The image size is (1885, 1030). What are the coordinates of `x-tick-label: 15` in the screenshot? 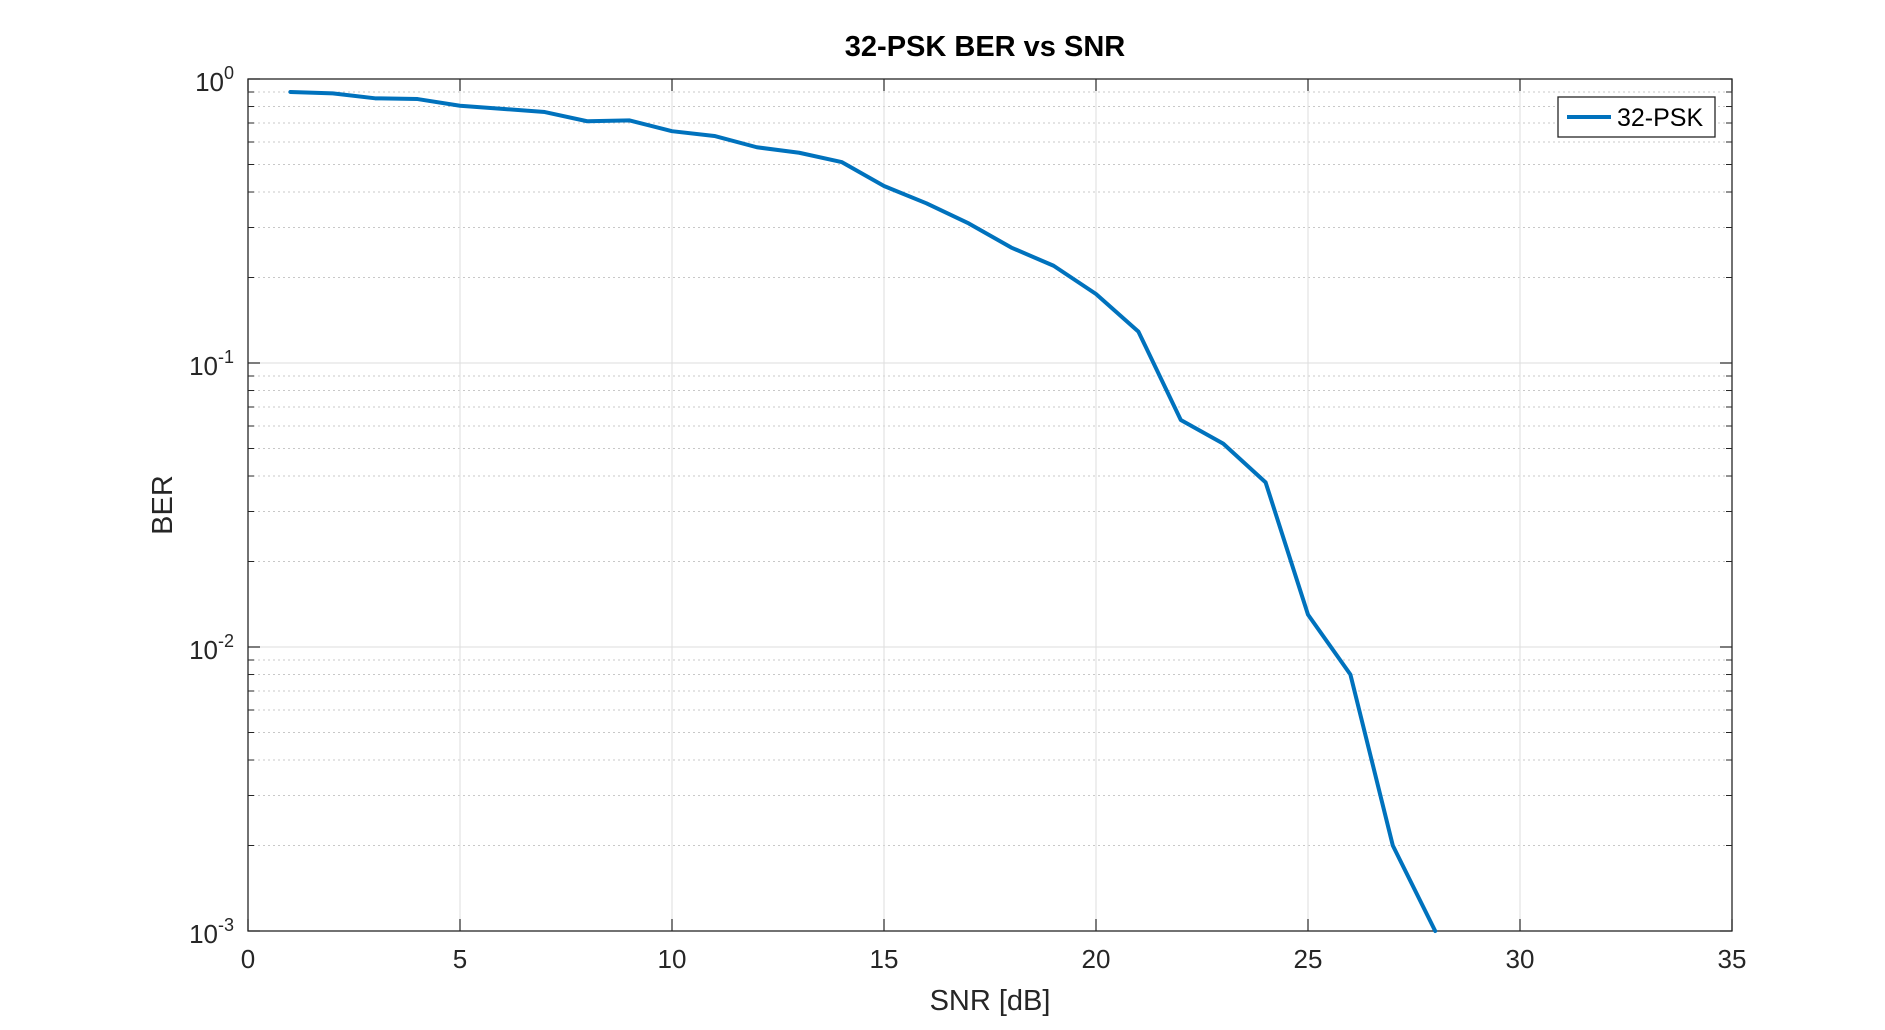 It's located at (884, 959).